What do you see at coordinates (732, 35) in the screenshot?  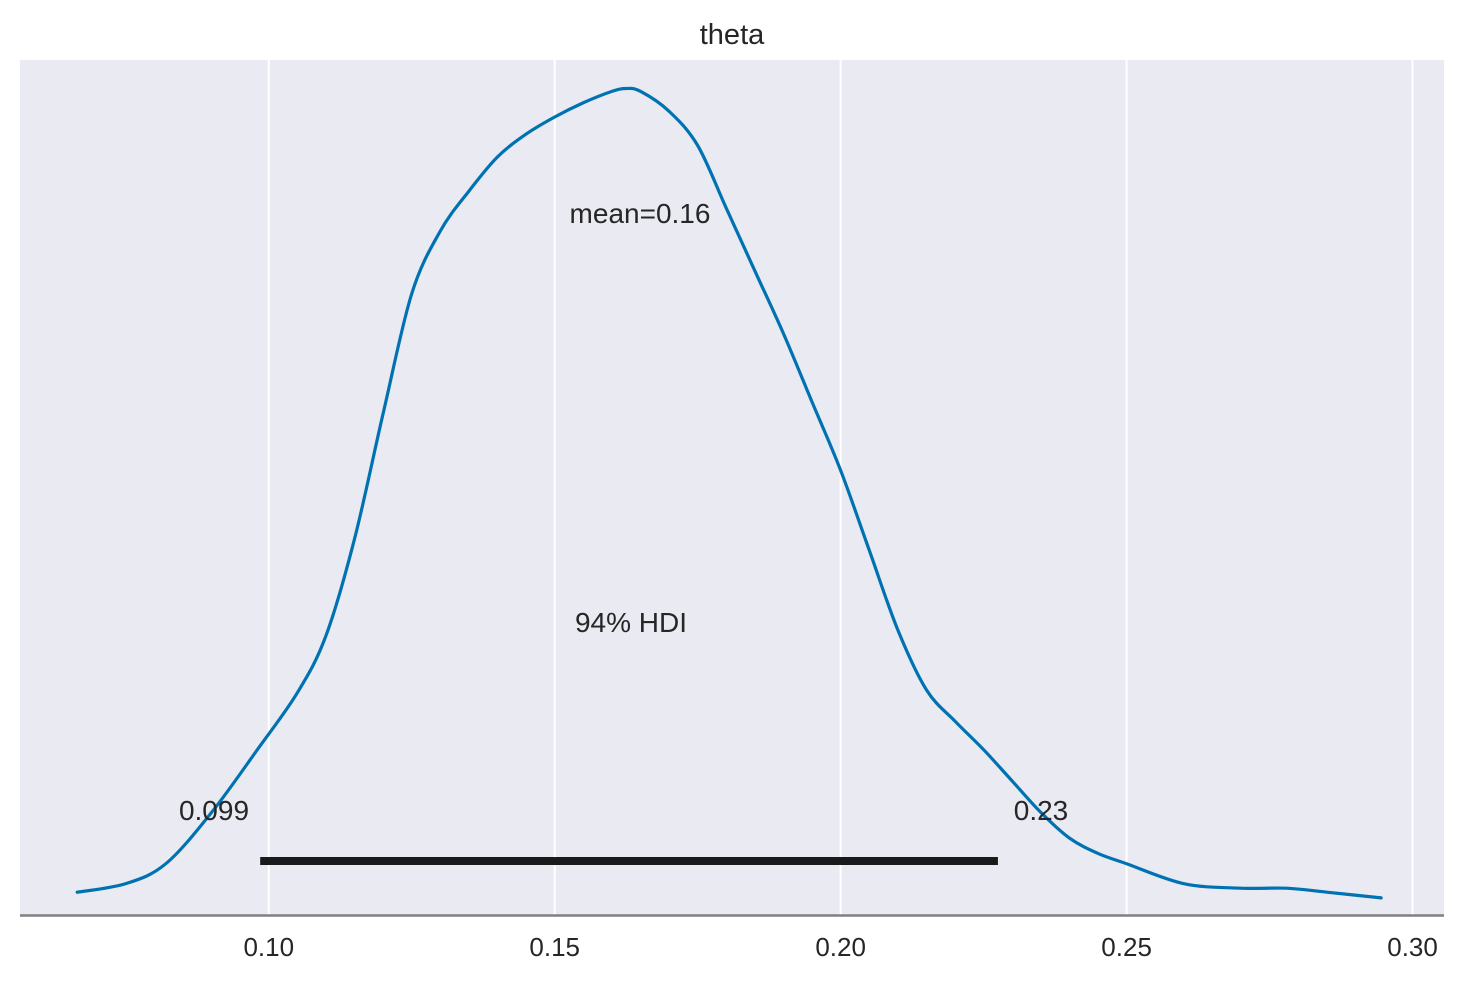 I see `chart-title: theta` at bounding box center [732, 35].